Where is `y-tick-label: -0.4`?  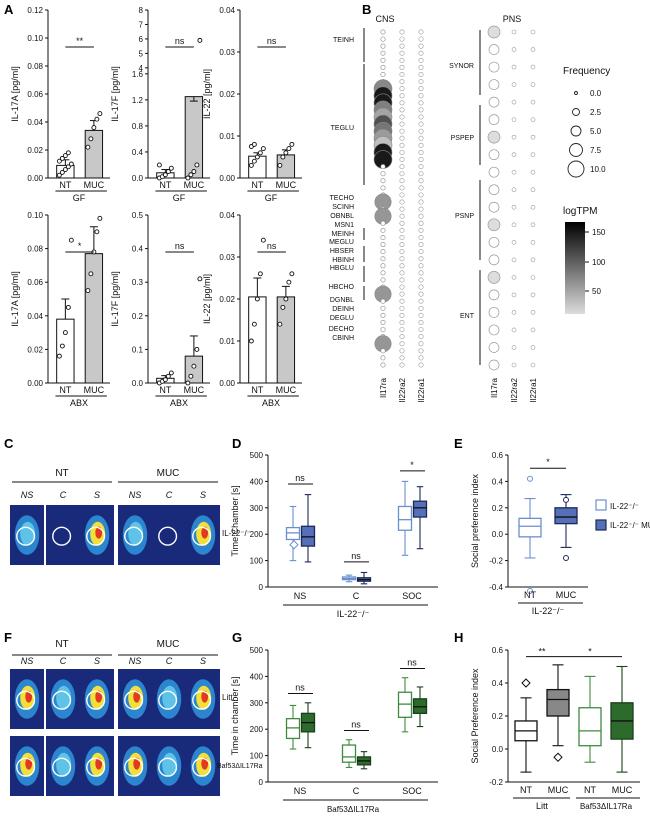
y-tick-label: -0.4 is located at coordinates (496, 587).